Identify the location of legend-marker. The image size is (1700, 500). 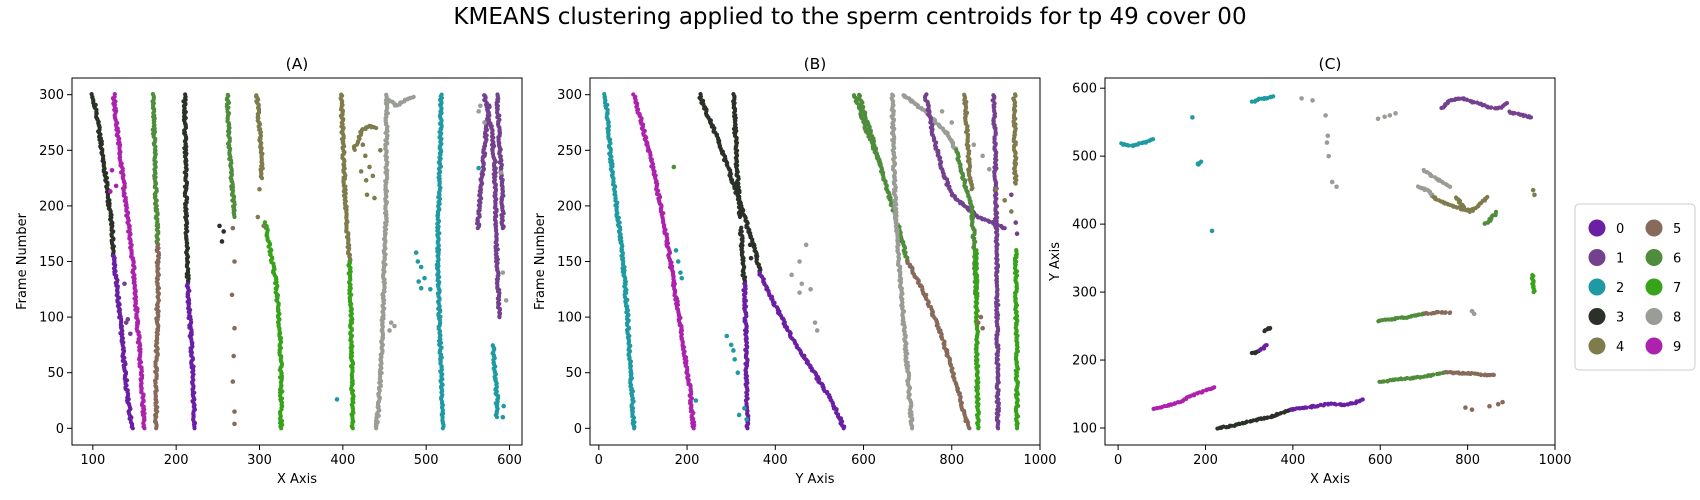
(1654, 346).